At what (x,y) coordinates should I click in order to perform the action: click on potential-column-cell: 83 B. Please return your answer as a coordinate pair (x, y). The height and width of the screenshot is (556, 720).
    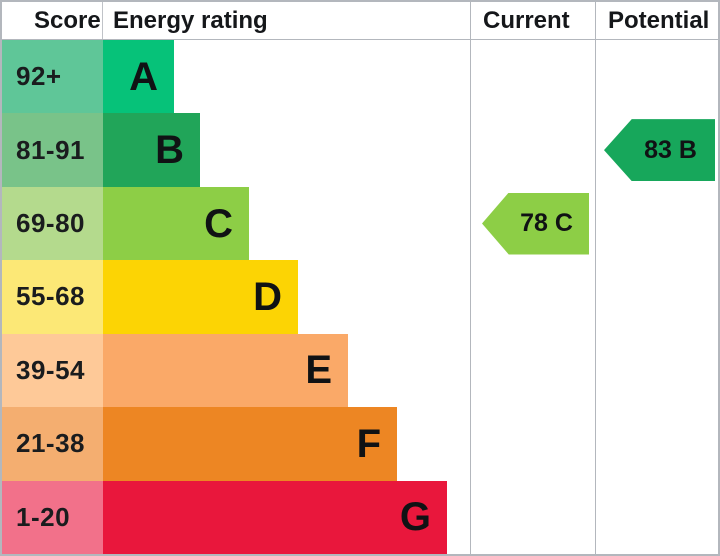
    Looking at the image, I should click on (656, 150).